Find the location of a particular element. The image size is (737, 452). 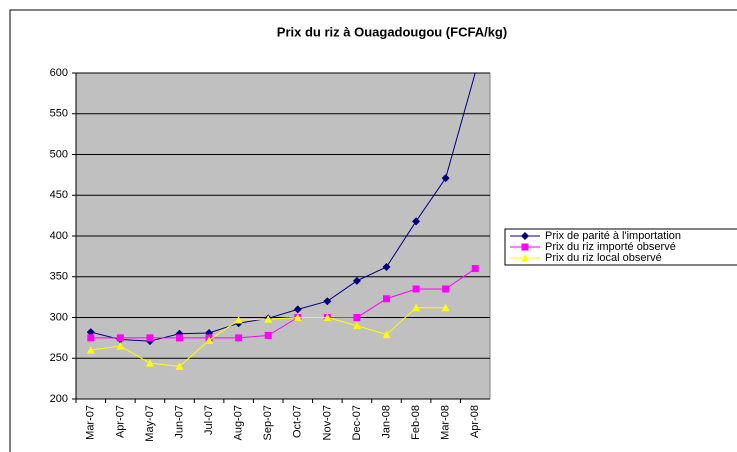

y-tick-label: 400 is located at coordinates (59, 236).